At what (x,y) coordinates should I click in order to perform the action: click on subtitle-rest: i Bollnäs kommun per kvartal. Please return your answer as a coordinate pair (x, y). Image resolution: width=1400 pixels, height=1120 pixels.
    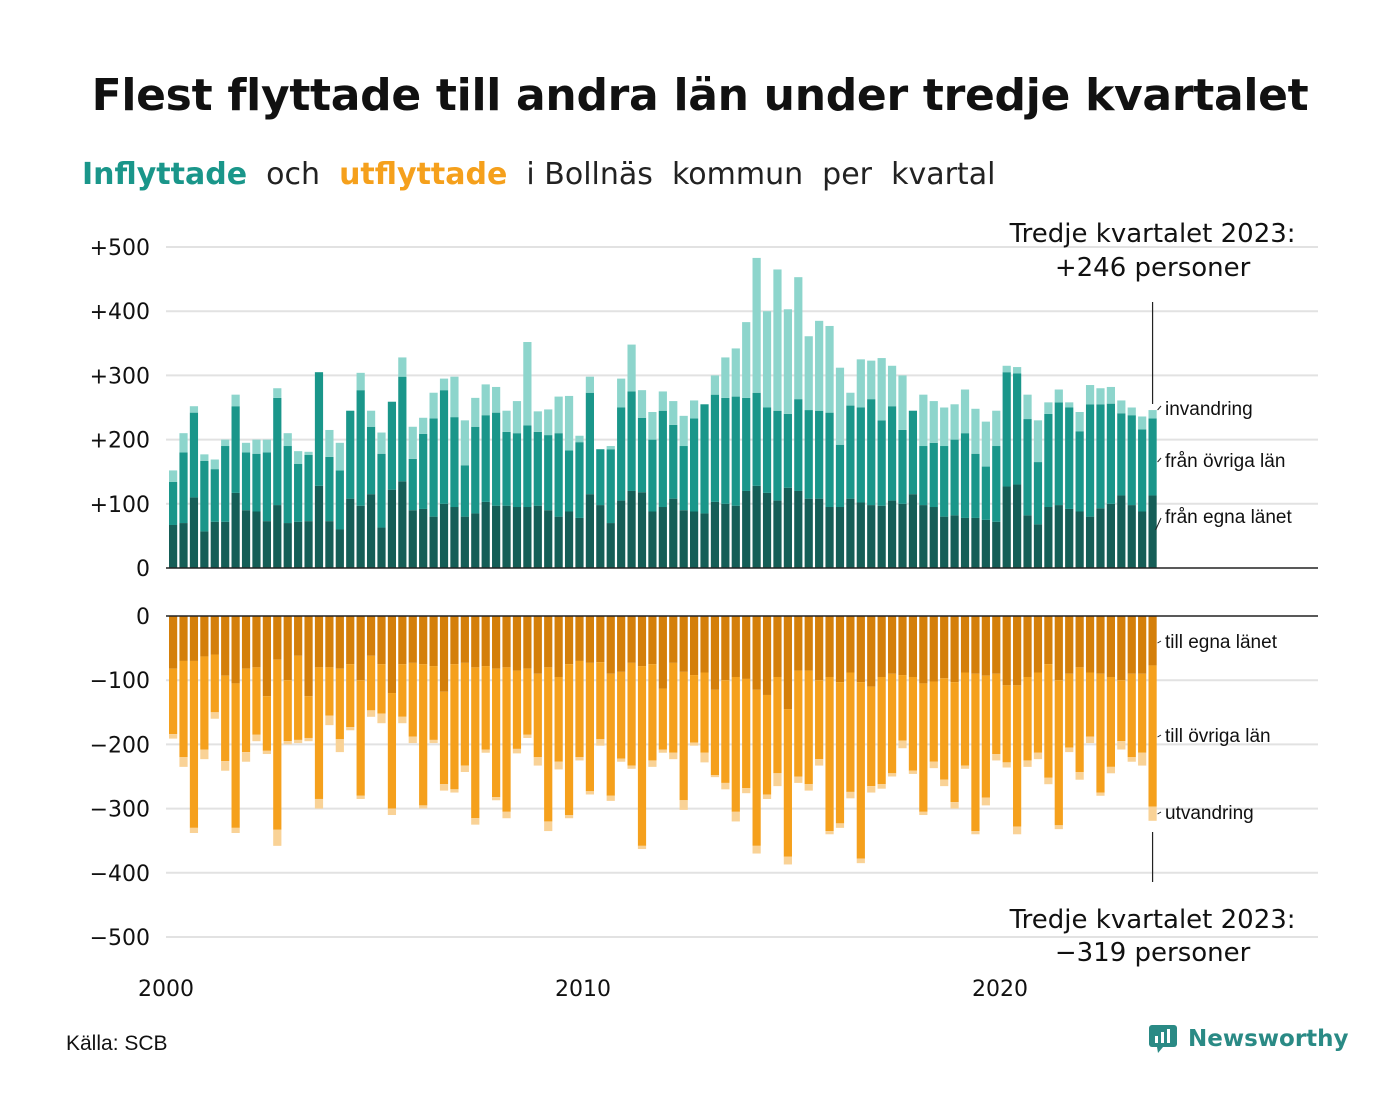
    Looking at the image, I should click on (751, 174).